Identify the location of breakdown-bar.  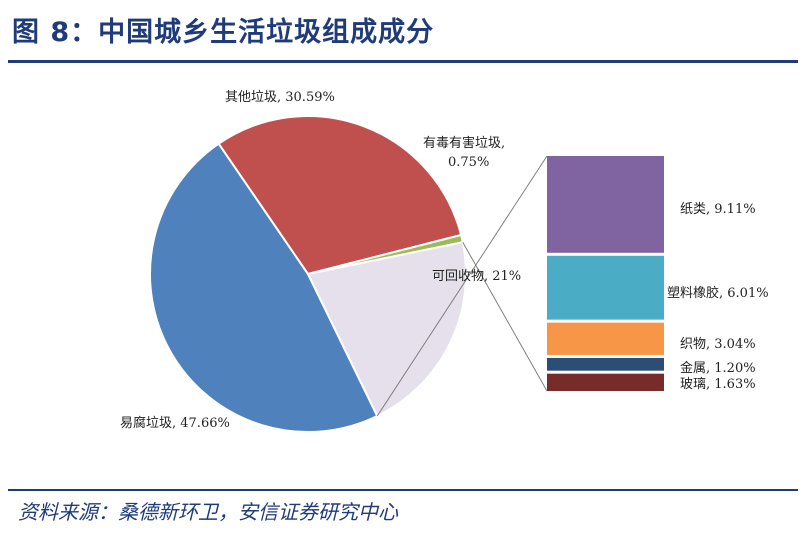
(605, 273).